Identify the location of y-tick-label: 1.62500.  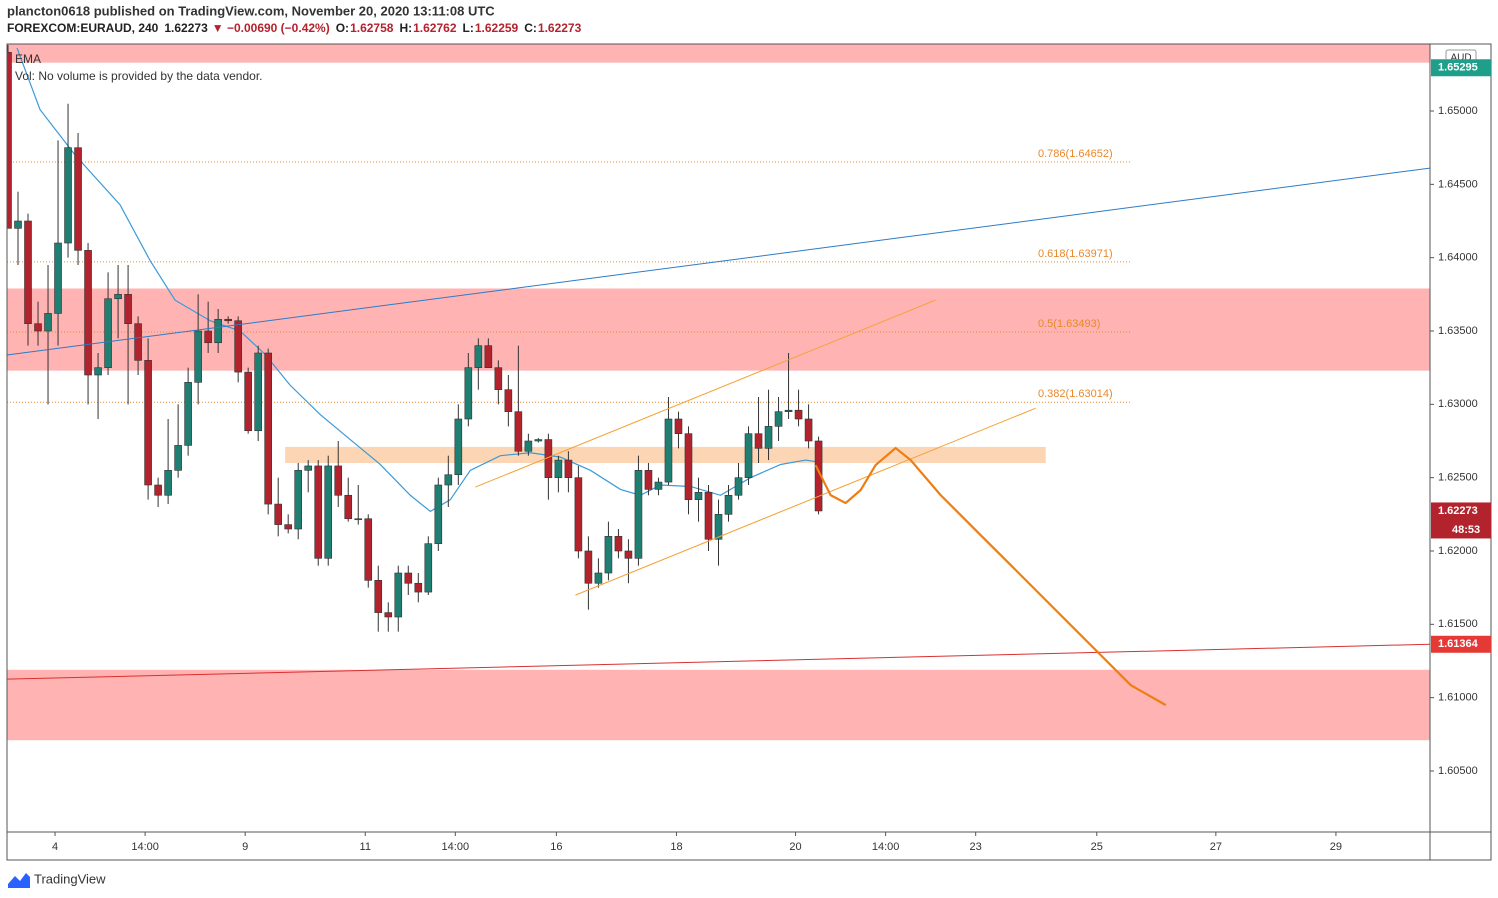
(1458, 478).